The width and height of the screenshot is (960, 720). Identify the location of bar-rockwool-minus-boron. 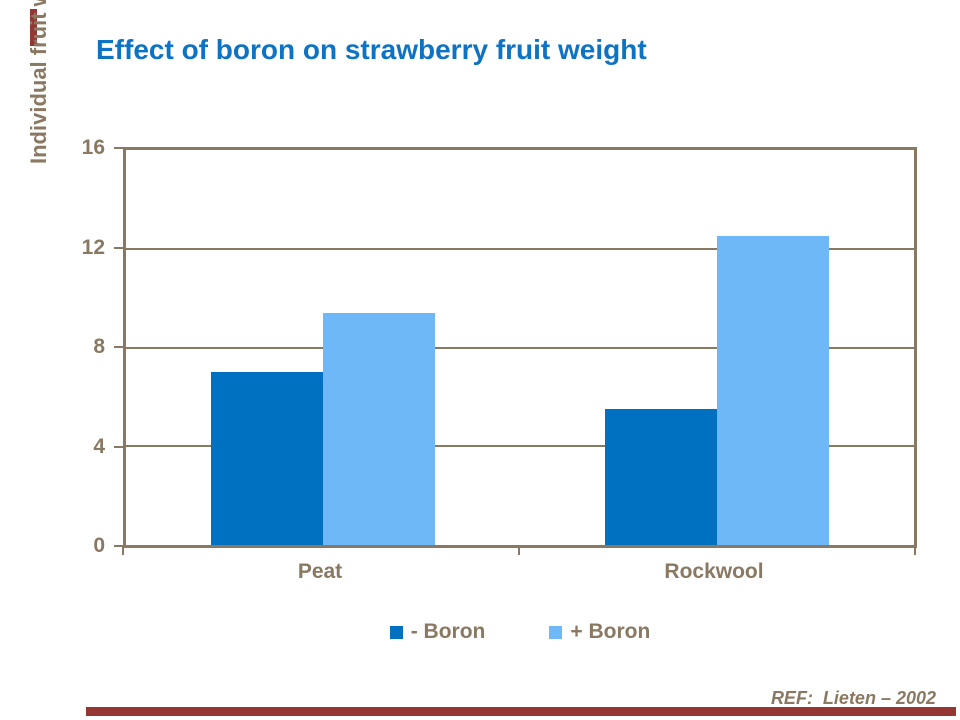
(661, 477).